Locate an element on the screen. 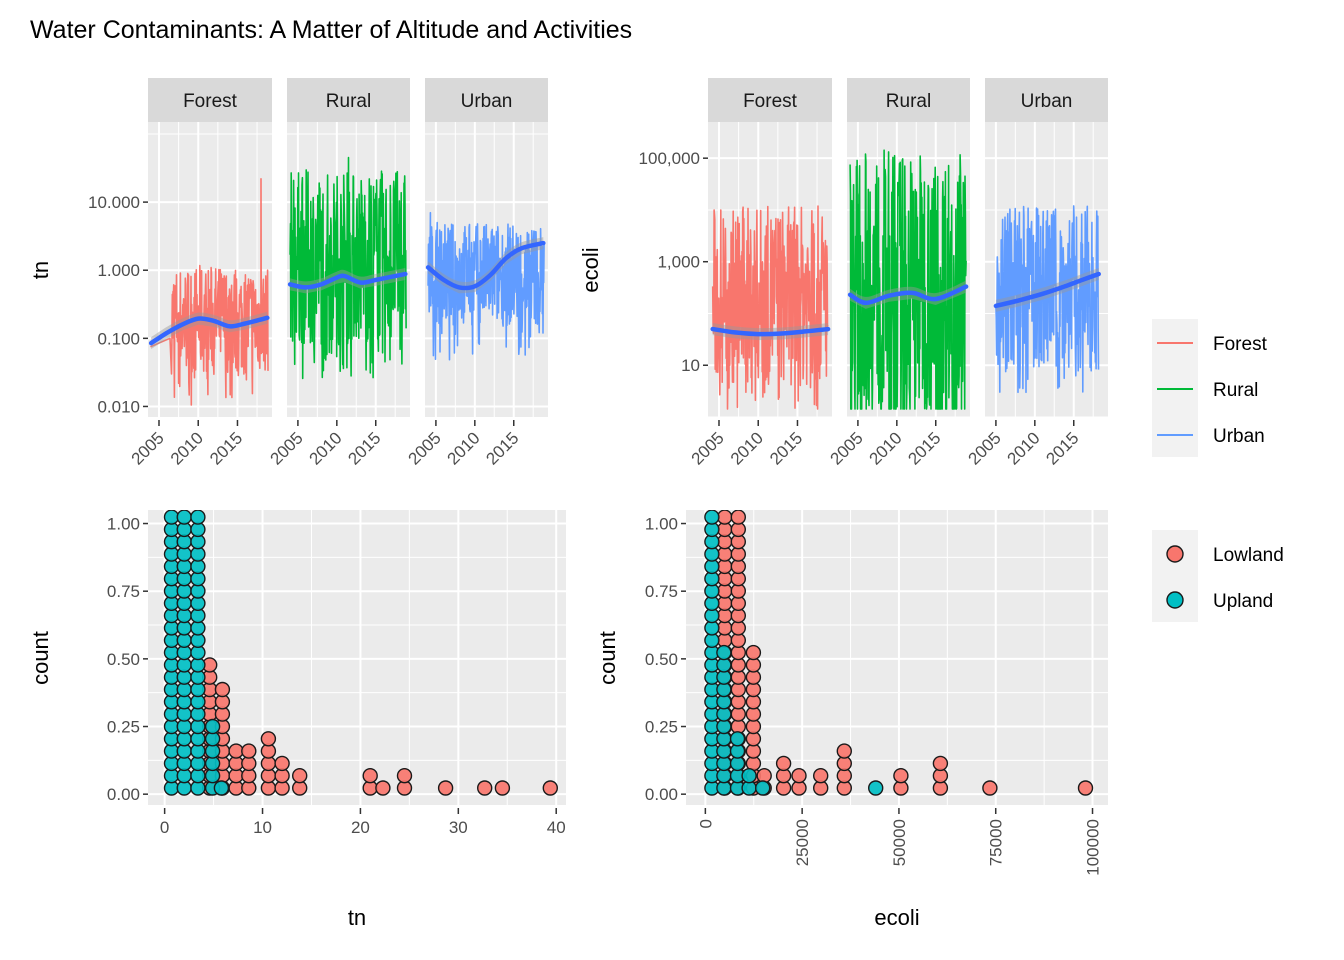 The height and width of the screenshot is (960, 1344). facet-forest: Forest 2005 2010 2015 is located at coordinates (760, 273).